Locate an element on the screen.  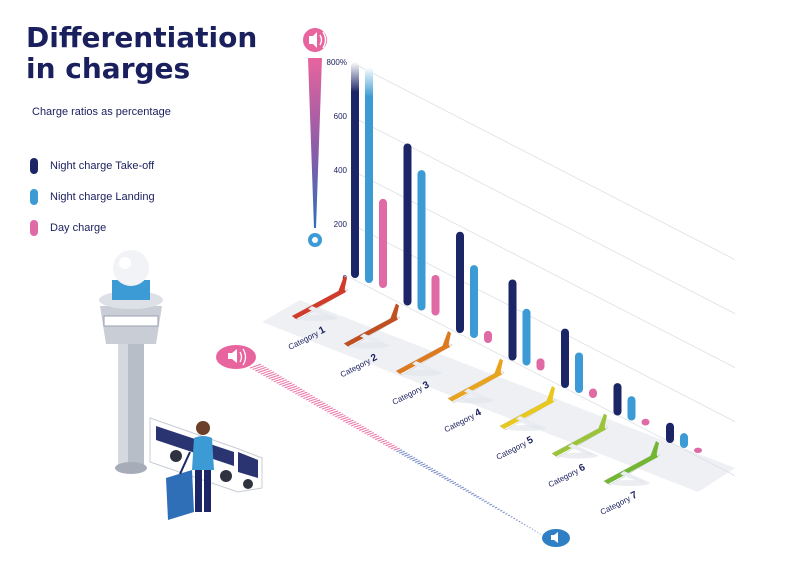
category-label: Category 6 is located at coordinates (566, 476).